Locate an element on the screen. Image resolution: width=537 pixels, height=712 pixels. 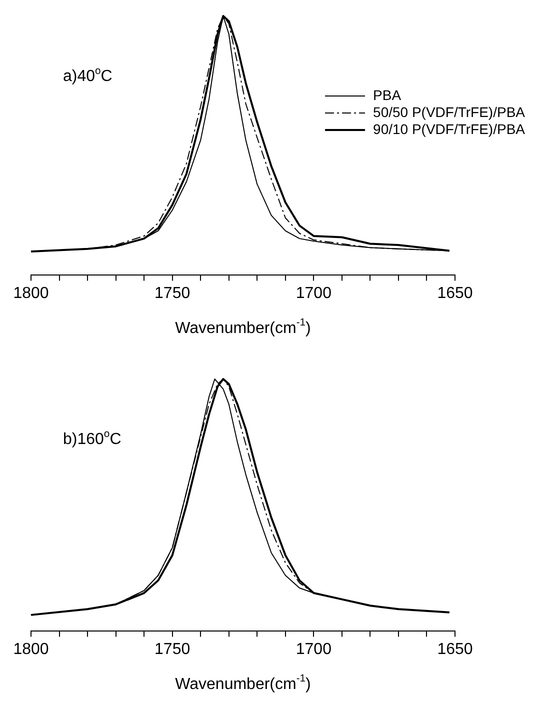
legend-label: 90/10 P(VDF/TrFE)/PBA is located at coordinates (449, 128).